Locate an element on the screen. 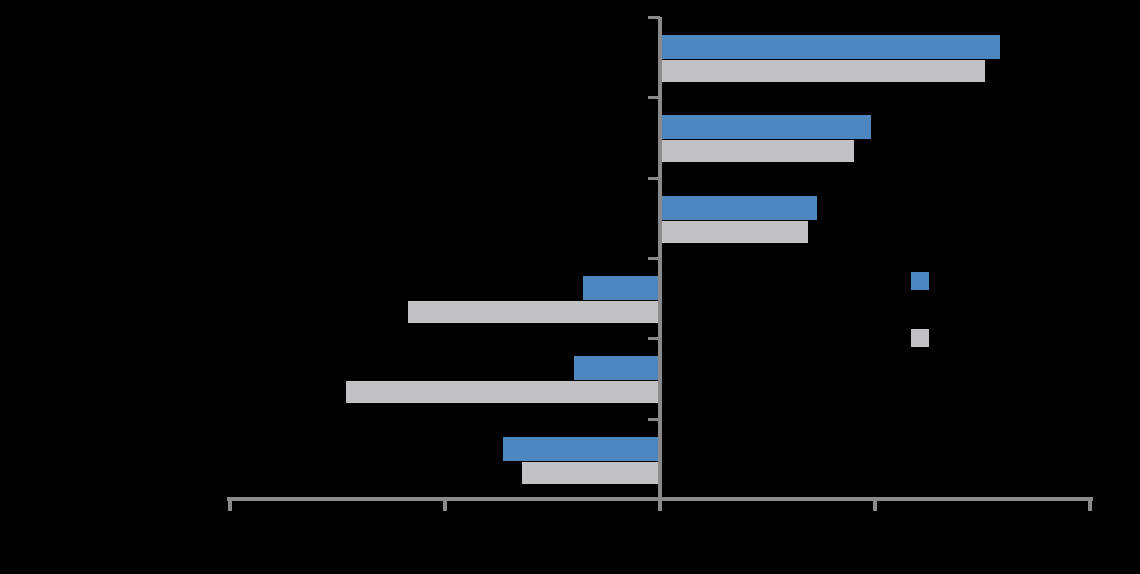 The height and width of the screenshot is (574, 1140). bar-series2-row4 is located at coordinates (534, 311).